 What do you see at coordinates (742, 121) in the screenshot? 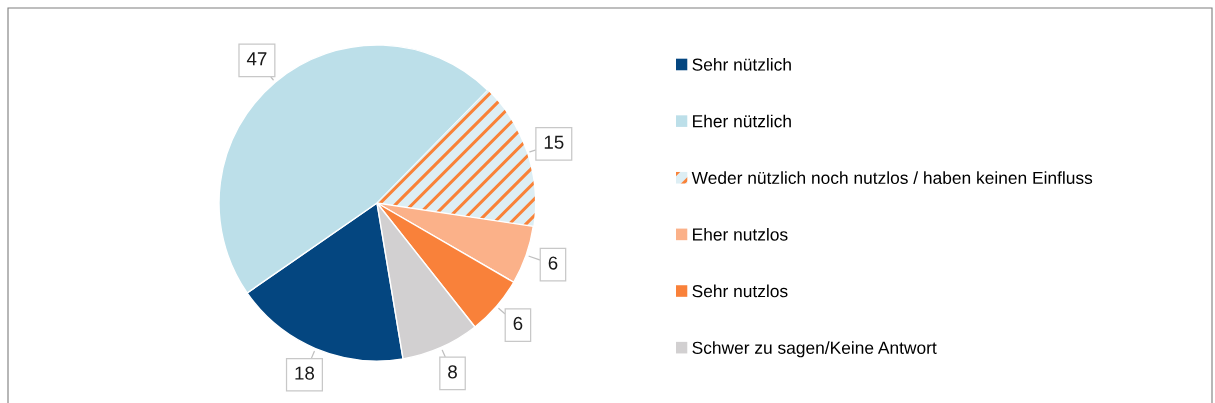
I see `legend-label: Eher nützlich` at bounding box center [742, 121].